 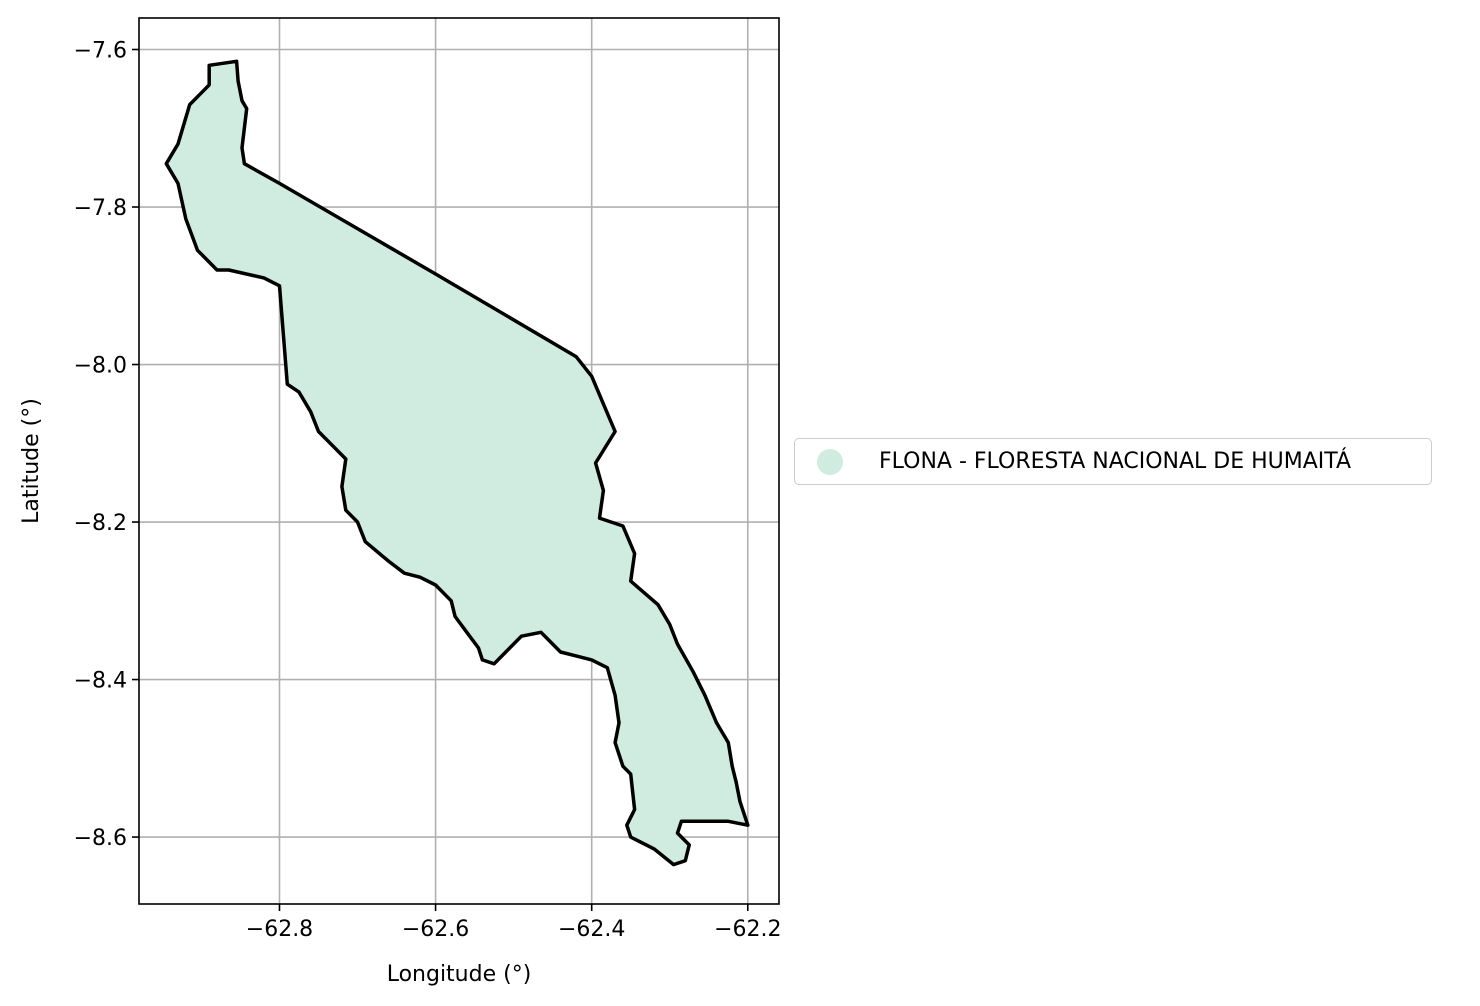 I want to click on y-tick-label: −8.0, so click(x=100, y=366).